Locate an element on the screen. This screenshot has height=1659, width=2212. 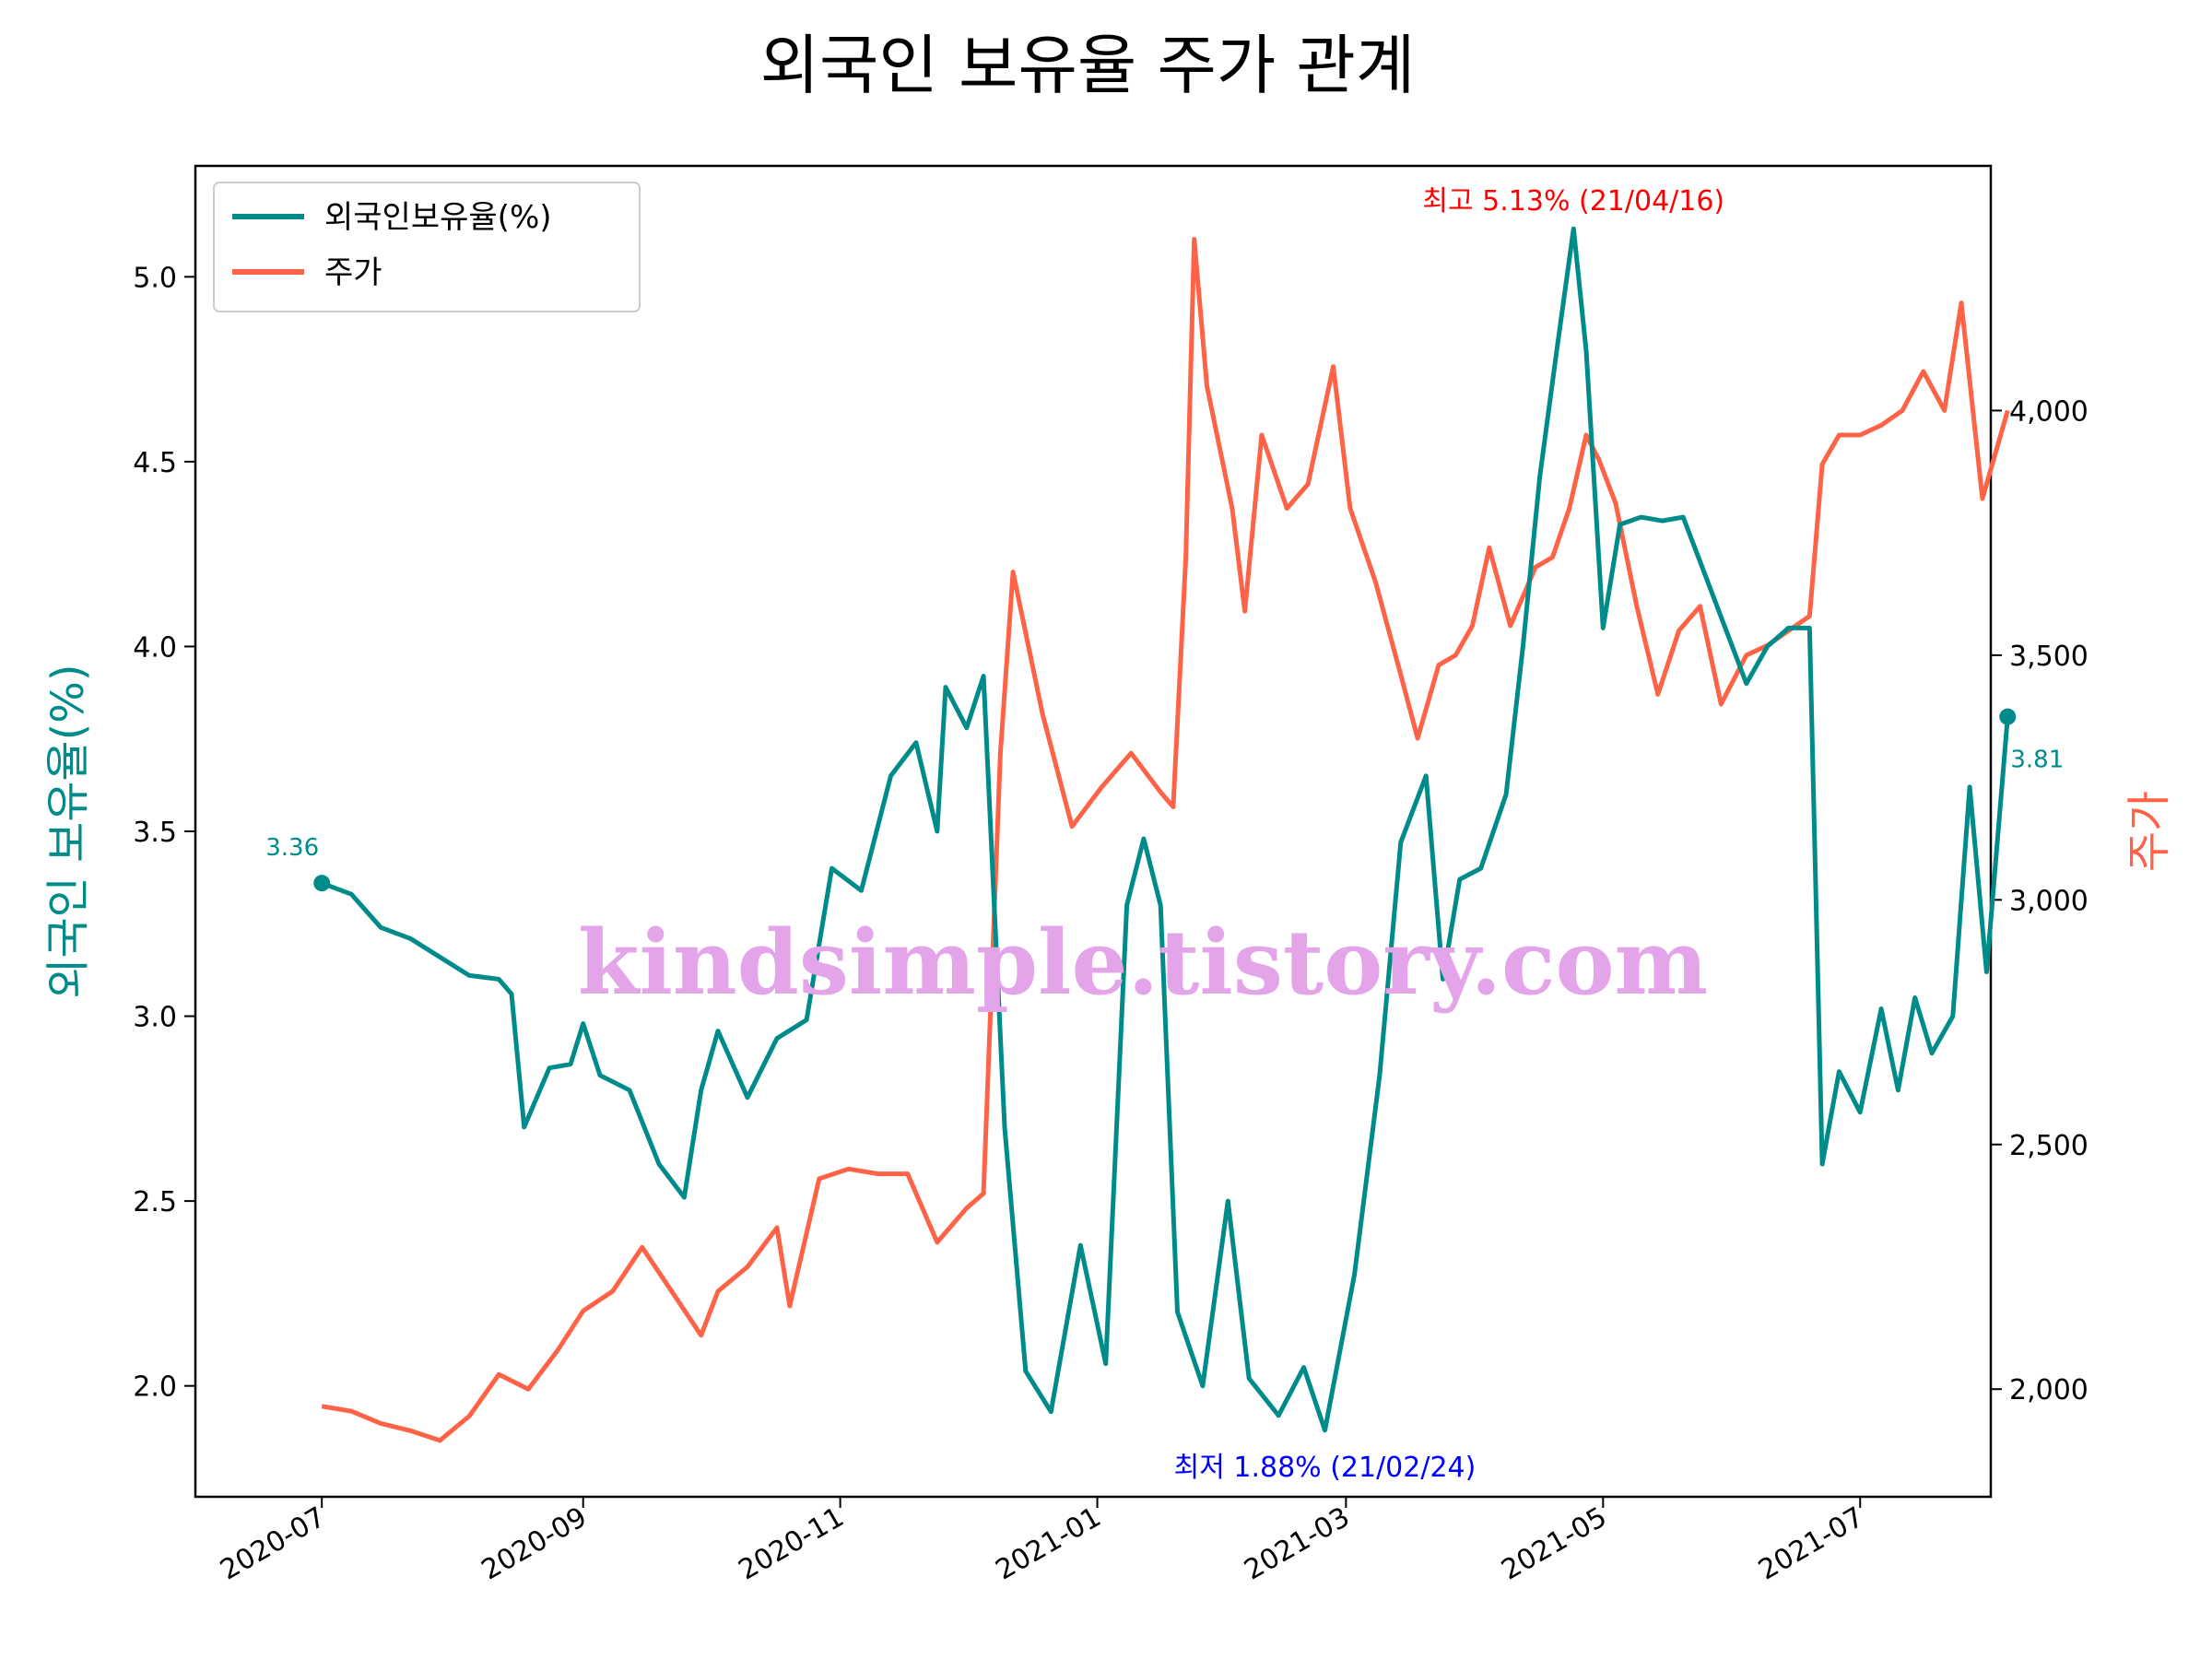
y-left-tick-label: 3.0 is located at coordinates (155, 1018).